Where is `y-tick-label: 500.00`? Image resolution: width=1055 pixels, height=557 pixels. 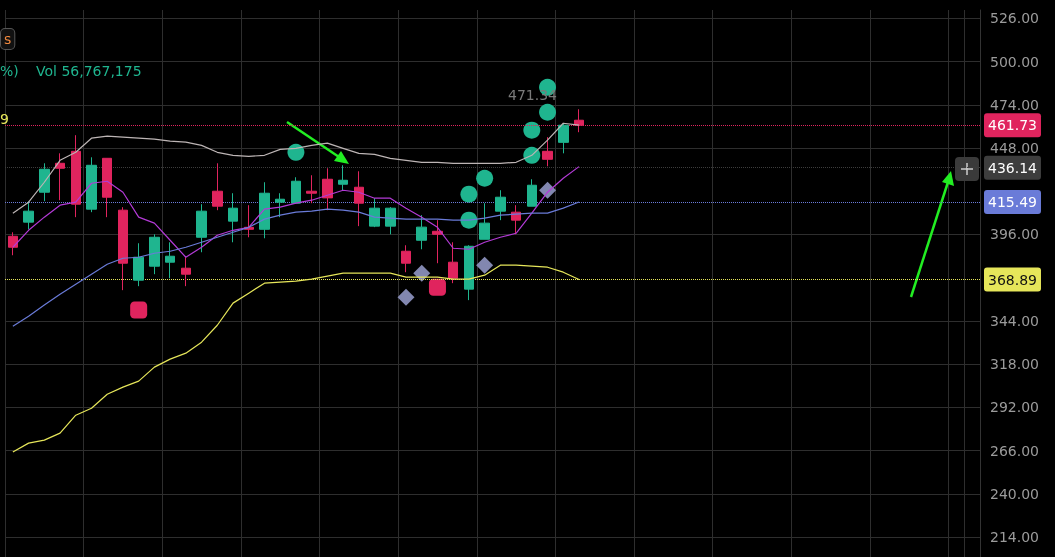 y-tick-label: 500.00 is located at coordinates (1014, 61).